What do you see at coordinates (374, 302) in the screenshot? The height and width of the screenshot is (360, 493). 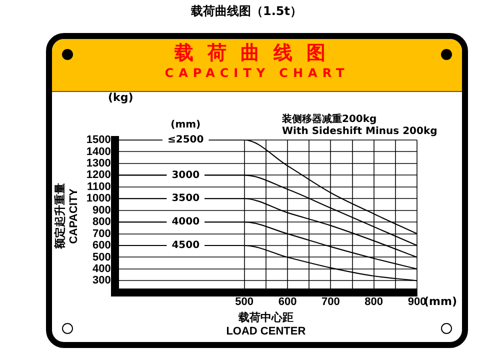 I see `x-tick-label: 800` at bounding box center [374, 302].